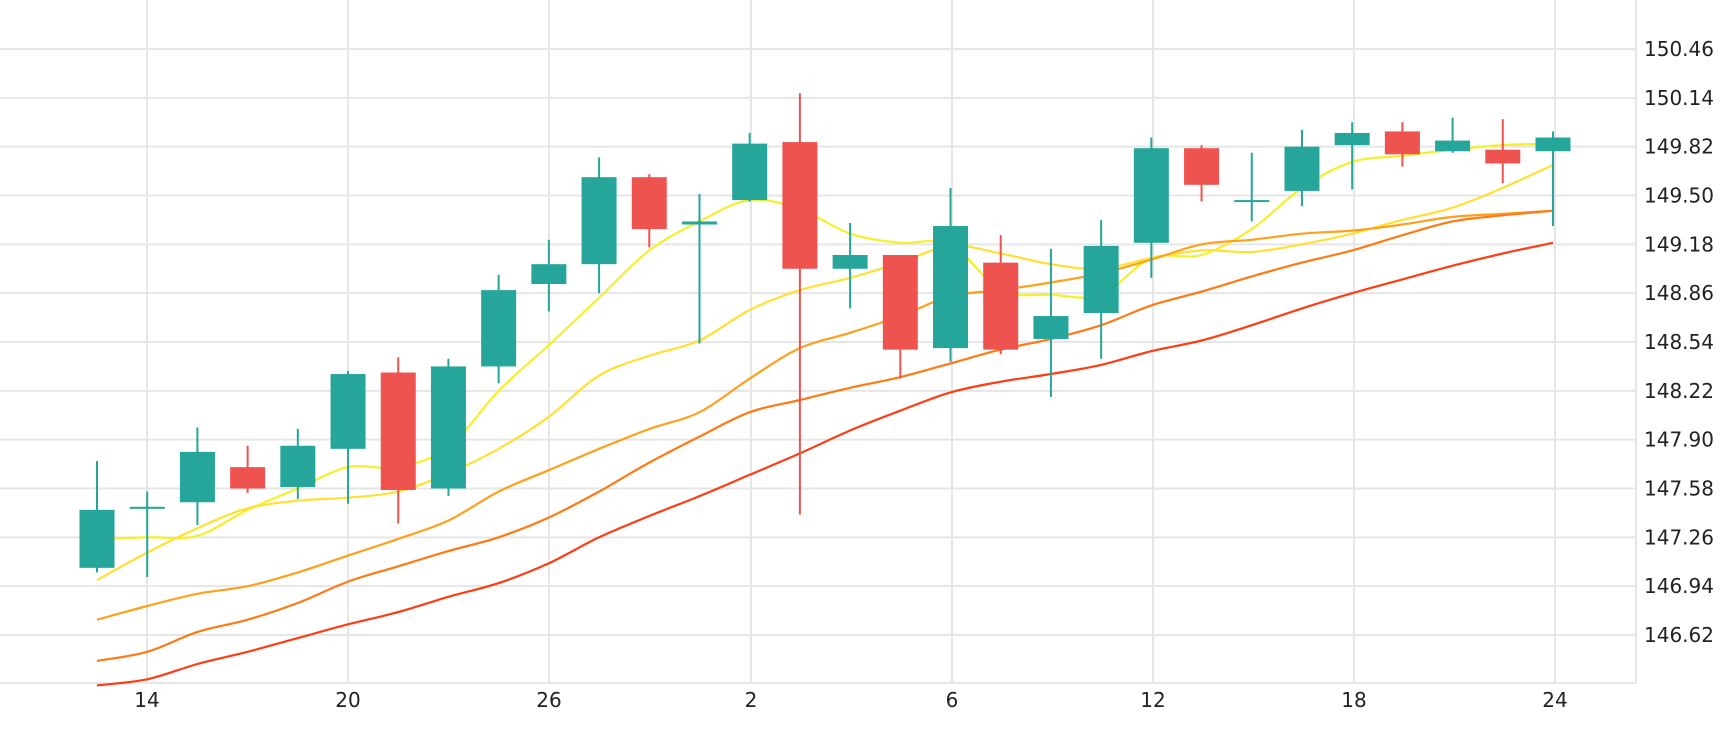  I want to click on y-tick-label: 146.62, so click(1679, 635).